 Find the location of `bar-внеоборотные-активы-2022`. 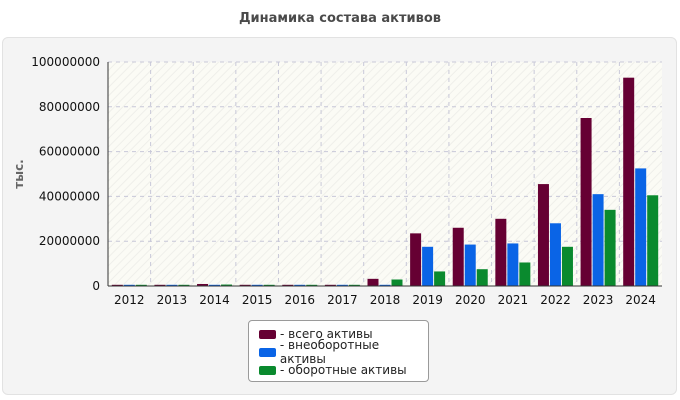

bar-внеоборотные-активы-2022 is located at coordinates (555, 254).